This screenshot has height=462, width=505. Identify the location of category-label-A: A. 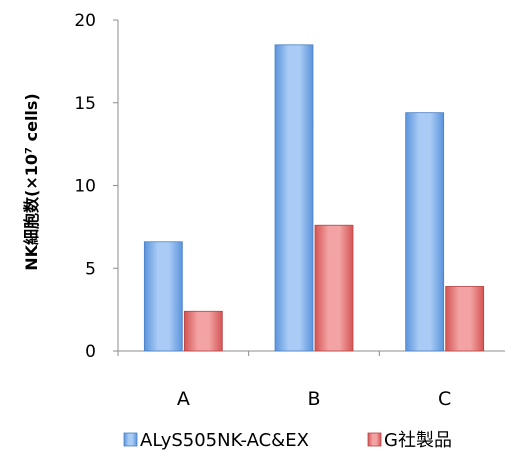
(183, 399).